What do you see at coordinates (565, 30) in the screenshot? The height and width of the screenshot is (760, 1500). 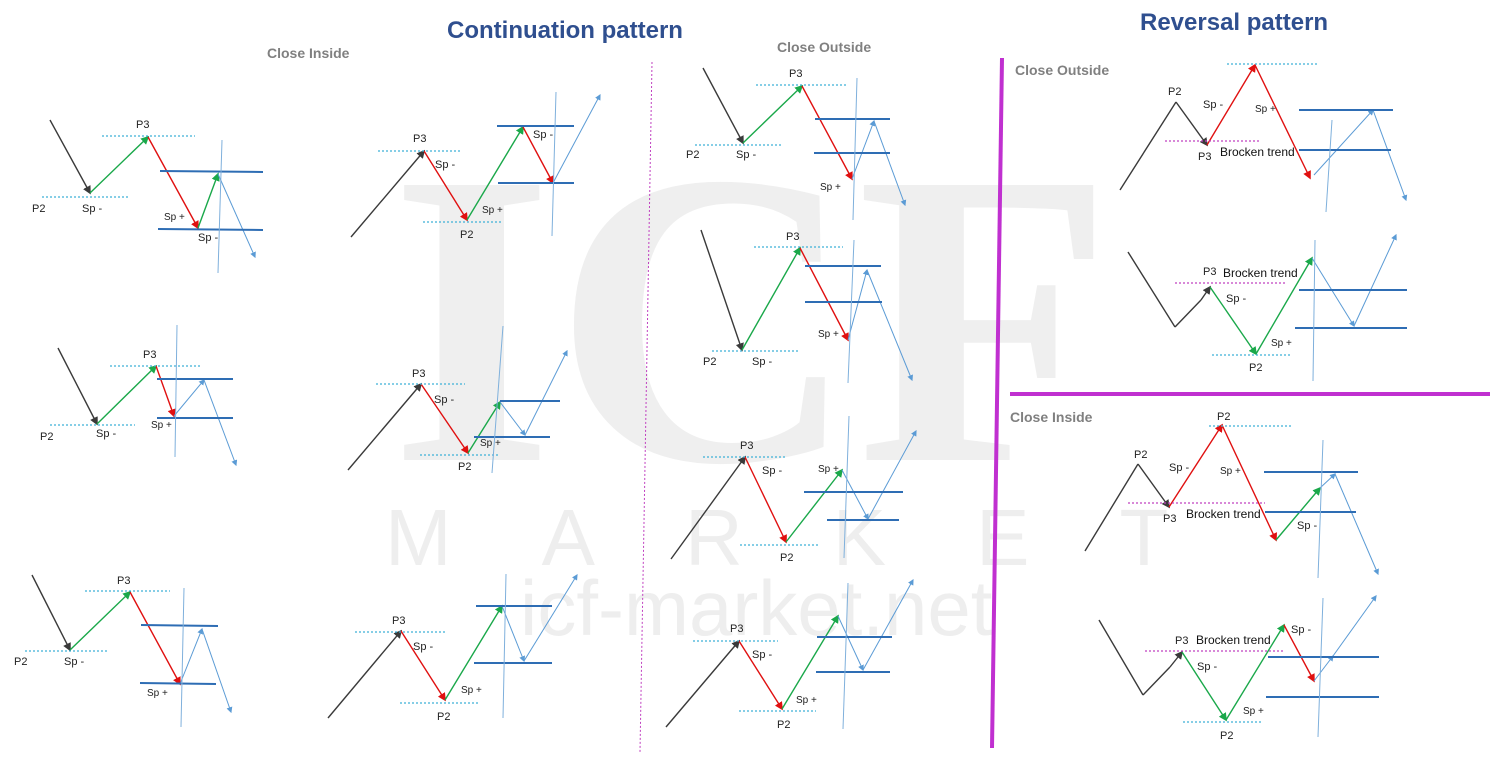 I see `continuation-title: Continuation pattern` at bounding box center [565, 30].